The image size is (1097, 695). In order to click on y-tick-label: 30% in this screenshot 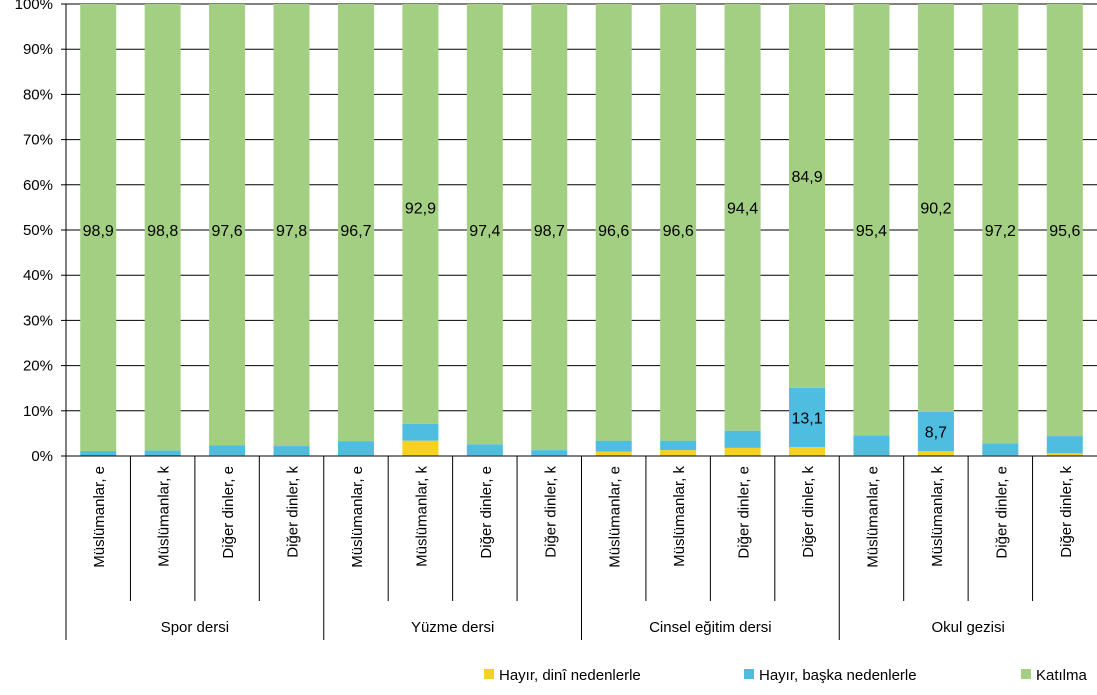, I will do `click(38, 320)`.